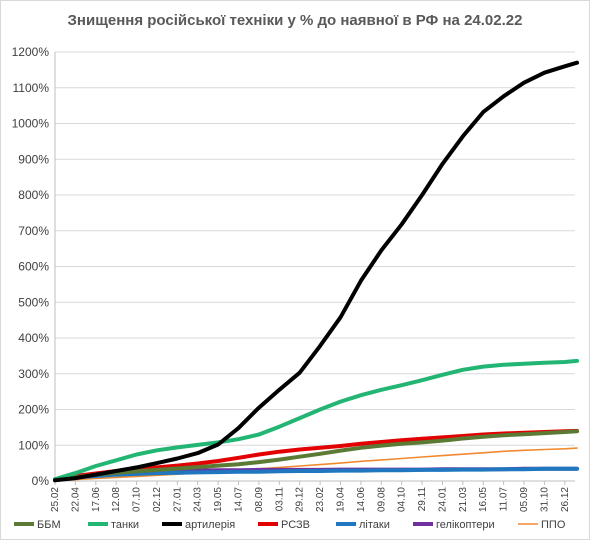 This screenshot has height=540, width=590. What do you see at coordinates (300, 499) in the screenshot?
I see `x-tick-label: 29.12` at bounding box center [300, 499].